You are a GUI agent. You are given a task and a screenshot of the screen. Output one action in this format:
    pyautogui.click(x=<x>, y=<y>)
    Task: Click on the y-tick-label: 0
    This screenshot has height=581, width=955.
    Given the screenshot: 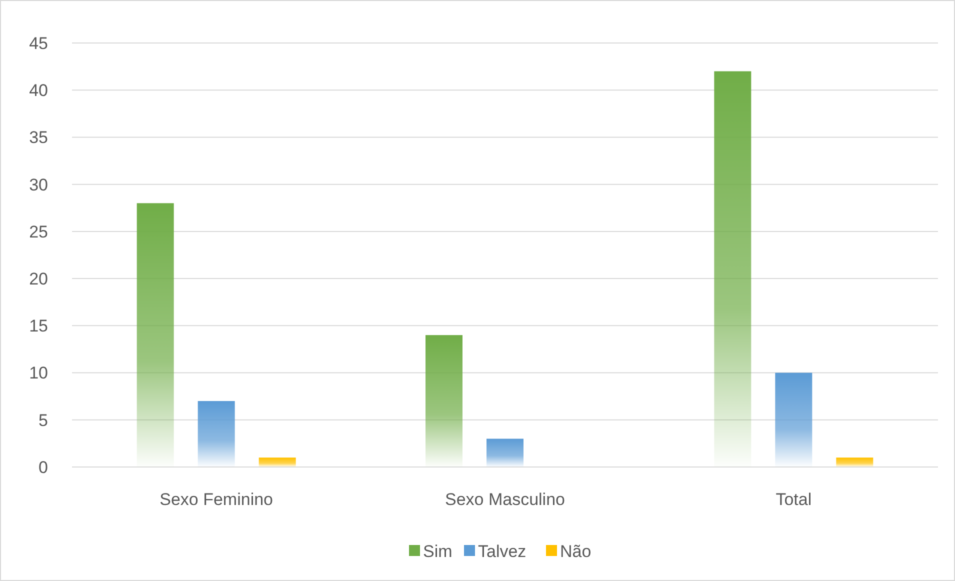 What is the action you would take?
    pyautogui.click(x=43, y=467)
    